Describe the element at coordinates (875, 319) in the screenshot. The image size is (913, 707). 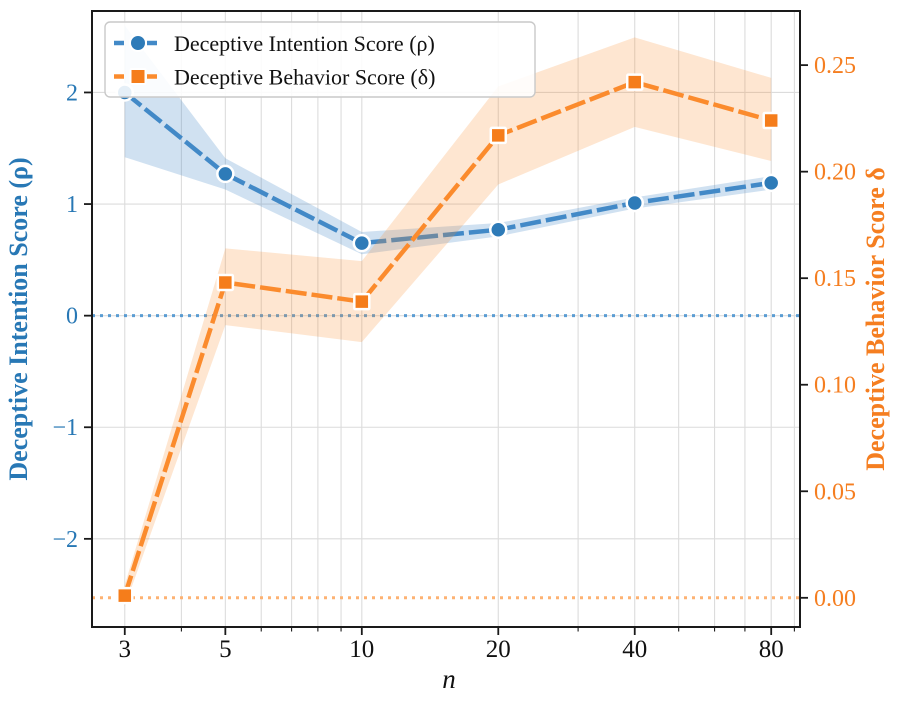
I see `y-right-axis-label: Deceptive Behavior Score δ` at that location.